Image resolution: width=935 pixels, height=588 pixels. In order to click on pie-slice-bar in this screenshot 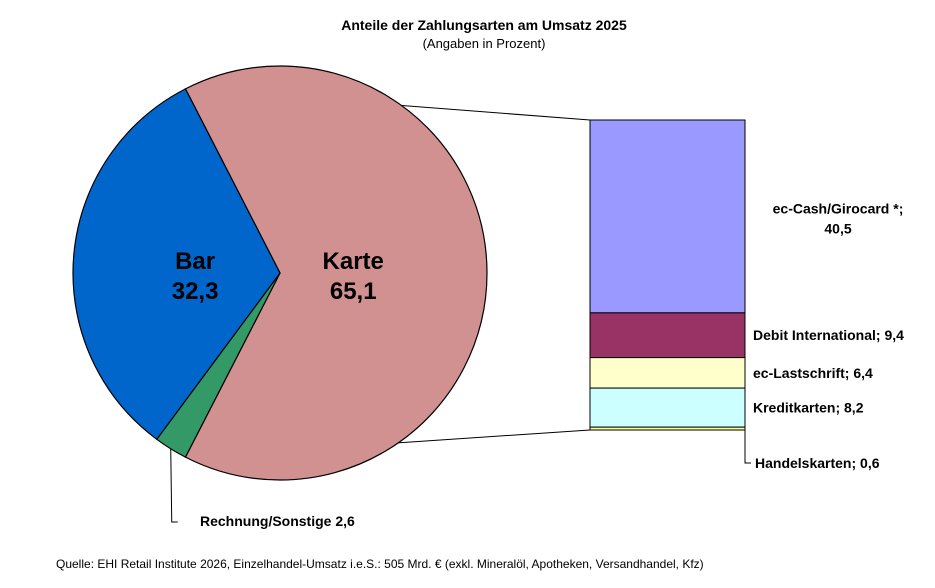, I will do `click(176, 264)`.